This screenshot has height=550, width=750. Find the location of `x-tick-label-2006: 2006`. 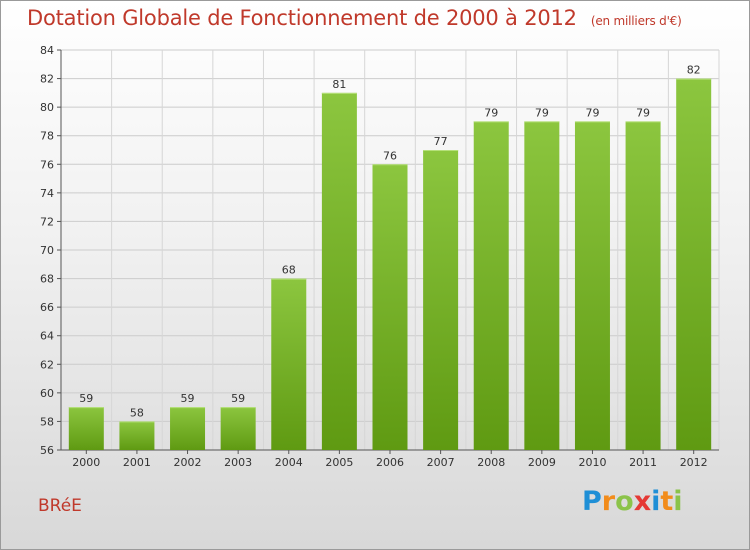

x-tick-label-2006: 2006 is located at coordinates (390, 462).